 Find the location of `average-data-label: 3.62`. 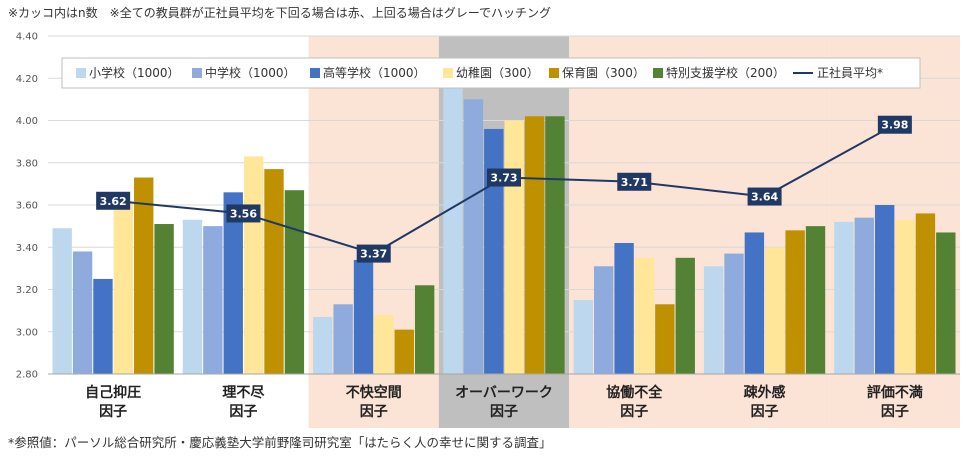

average-data-label: 3.62 is located at coordinates (113, 201).